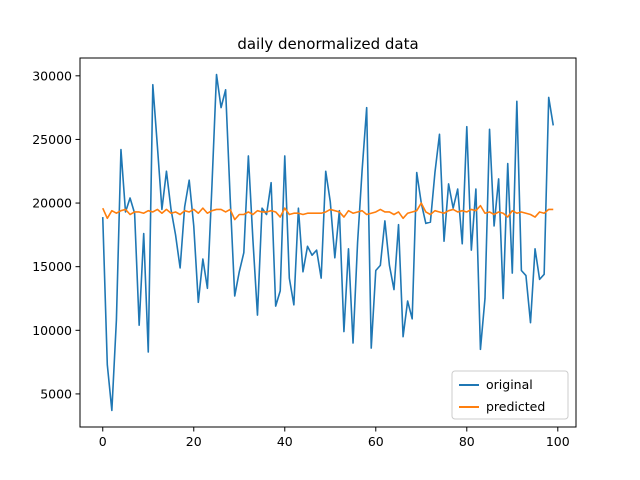 The width and height of the screenshot is (640, 480). Describe the element at coordinates (558, 441) in the screenshot. I see `x-tick-label: 100` at that location.